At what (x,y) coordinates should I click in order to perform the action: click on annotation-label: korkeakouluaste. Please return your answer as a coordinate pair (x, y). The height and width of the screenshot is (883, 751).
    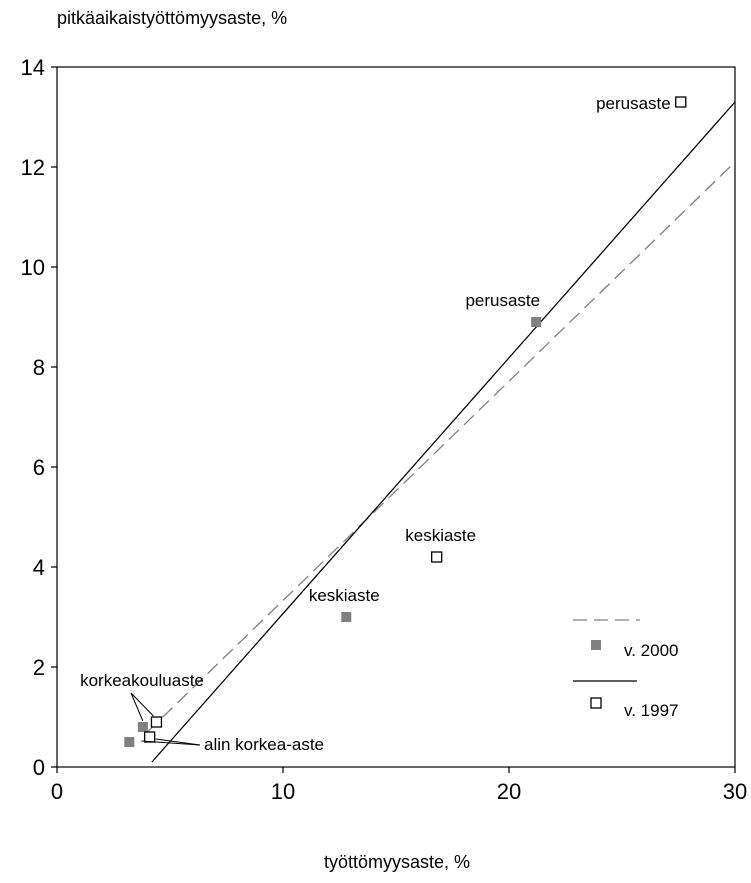
    Looking at the image, I should click on (142, 680).